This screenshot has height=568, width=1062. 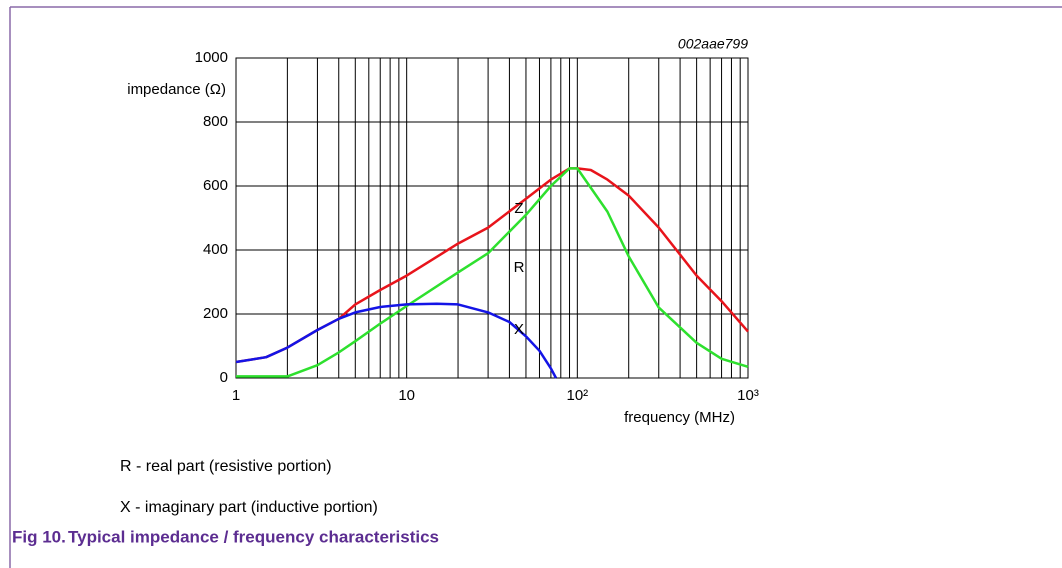 What do you see at coordinates (748, 395) in the screenshot?
I see `x-tick-label: 10³` at bounding box center [748, 395].